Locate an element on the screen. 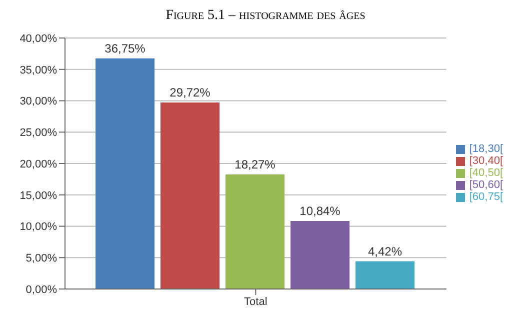 Image resolution: width=531 pixels, height=329 pixels. data-label: 10,84% is located at coordinates (320, 211).